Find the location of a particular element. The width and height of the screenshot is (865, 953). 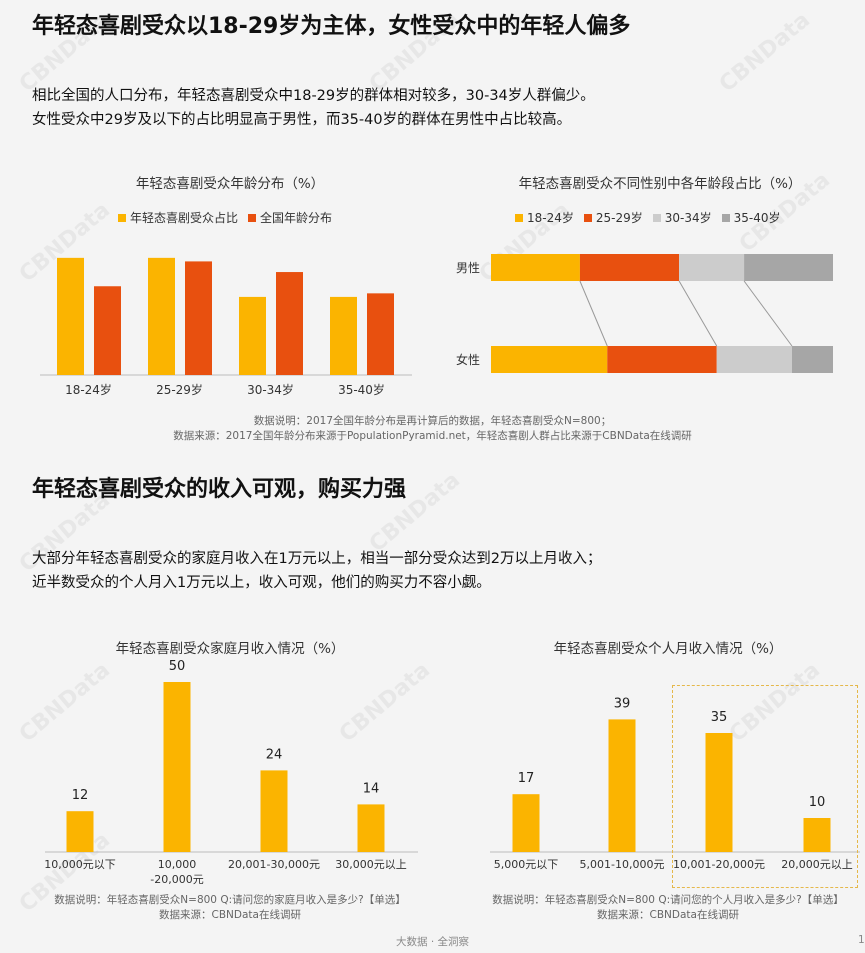

footer-tagline: 大数据 · 全洞察 is located at coordinates (432, 942).